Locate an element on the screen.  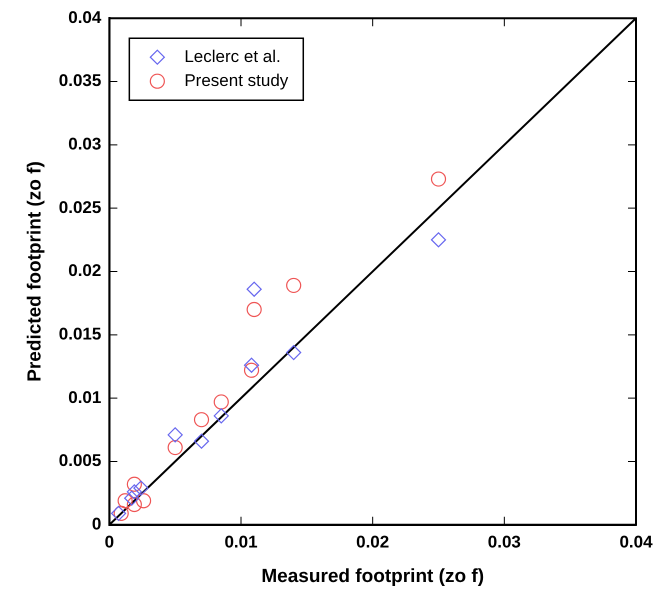
y-tick-label: 0.035 is located at coordinates (80, 80).